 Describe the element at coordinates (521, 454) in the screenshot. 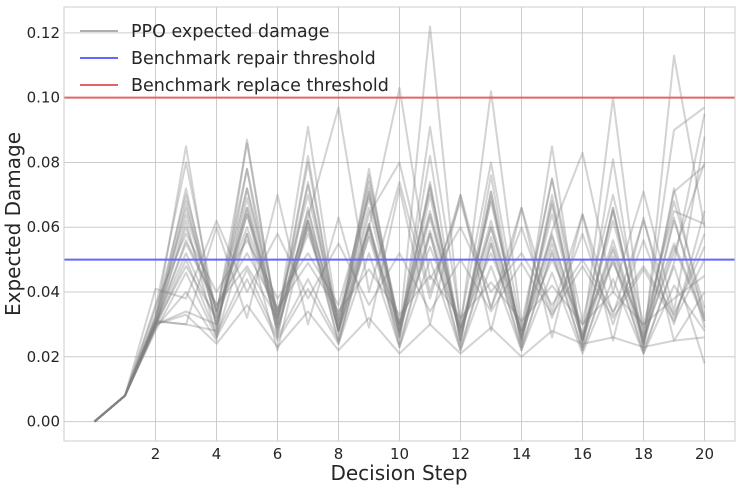

I see `x-tick-label: 14` at that location.